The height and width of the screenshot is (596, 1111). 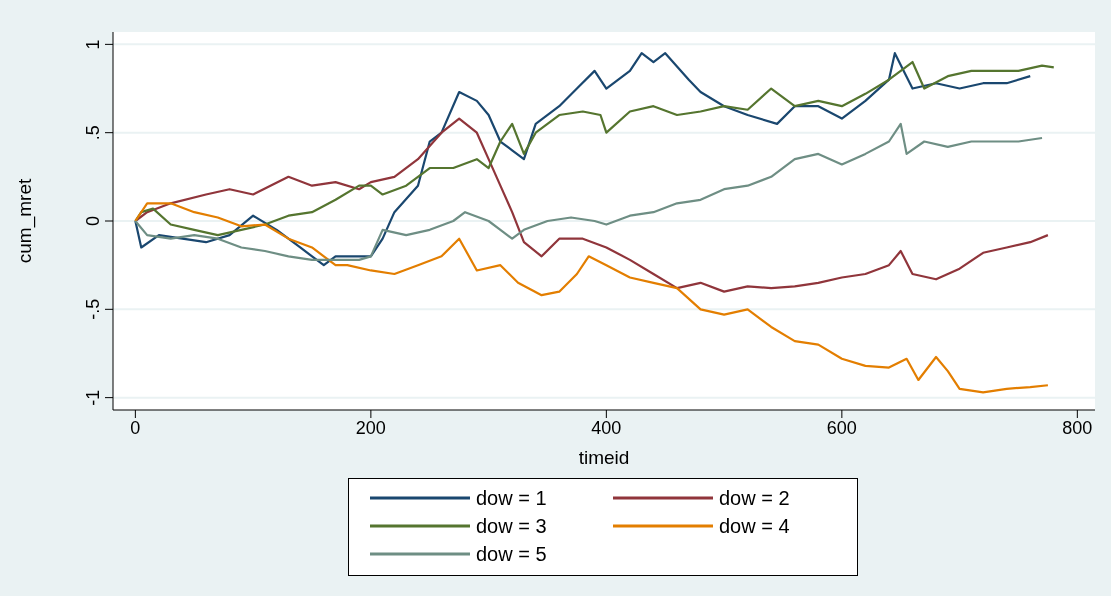 What do you see at coordinates (24, 221) in the screenshot?
I see `y-axis-title: cum_mret` at bounding box center [24, 221].